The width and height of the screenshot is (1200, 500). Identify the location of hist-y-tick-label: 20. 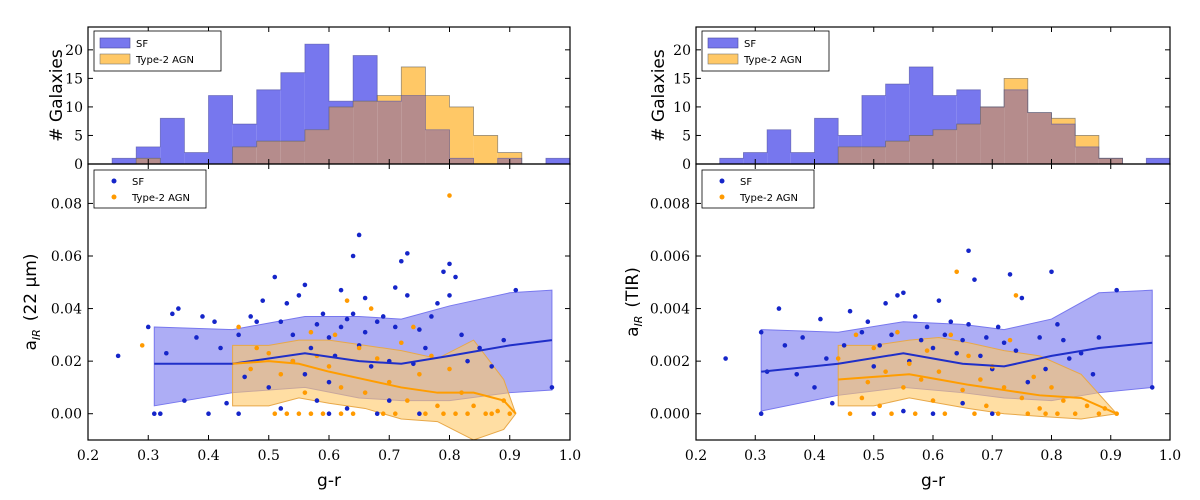
(682, 51).